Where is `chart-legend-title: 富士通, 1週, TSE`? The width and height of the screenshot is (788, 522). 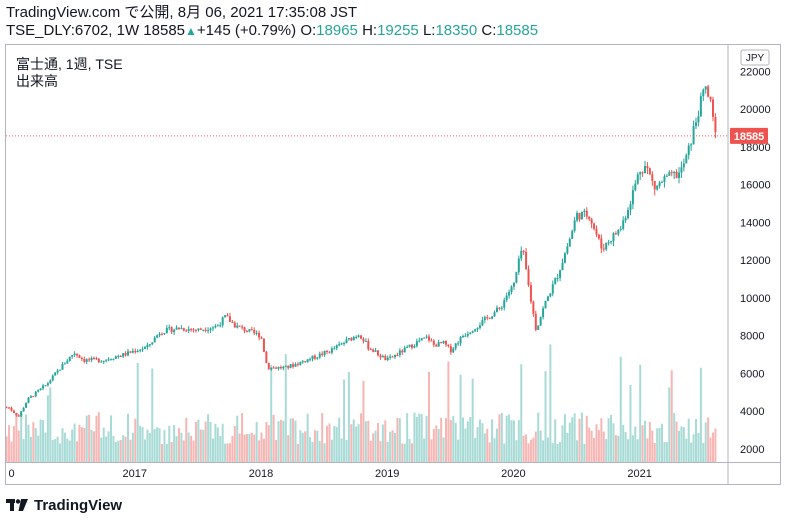
chart-legend-title: 富士通, 1週, TSE is located at coordinates (69, 64).